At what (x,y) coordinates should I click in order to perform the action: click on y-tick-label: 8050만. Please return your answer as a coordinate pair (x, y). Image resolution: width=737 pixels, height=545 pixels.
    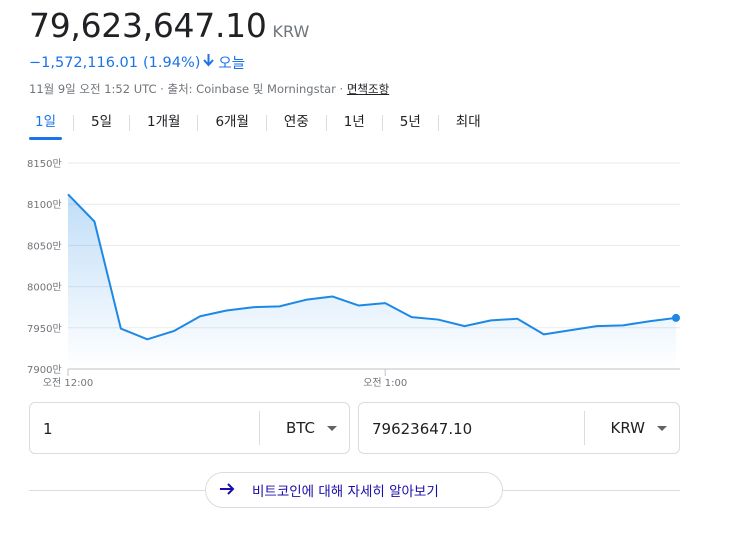
    Looking at the image, I should click on (44, 246).